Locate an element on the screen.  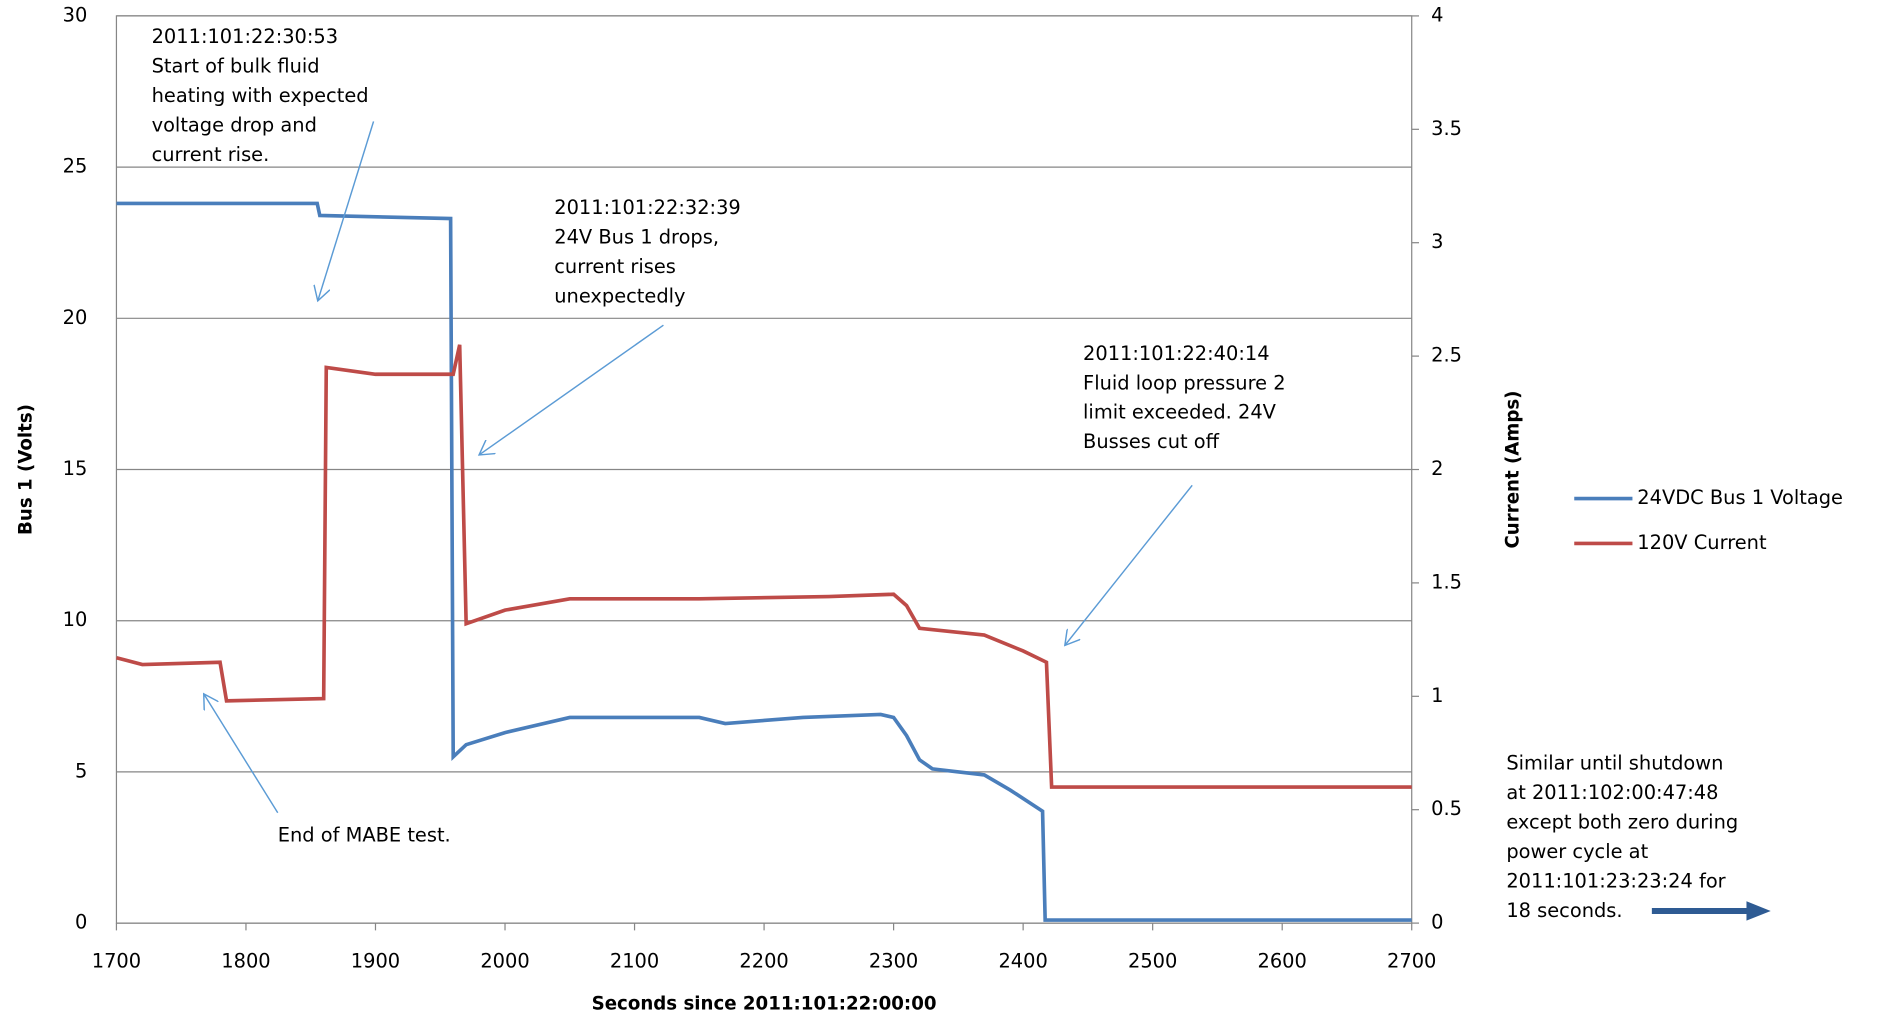
x-axis-title: Seconds since 2011:101:22:00:00 is located at coordinates (764, 1003).